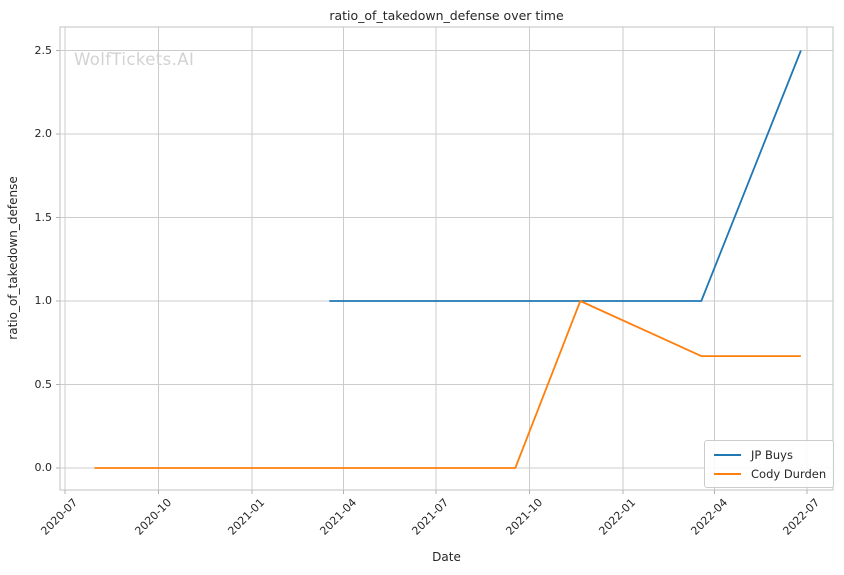 Image resolution: width=844 pixels, height=575 pixels. What do you see at coordinates (43, 50) in the screenshot?
I see `y-tick-label: 2.5` at bounding box center [43, 50].